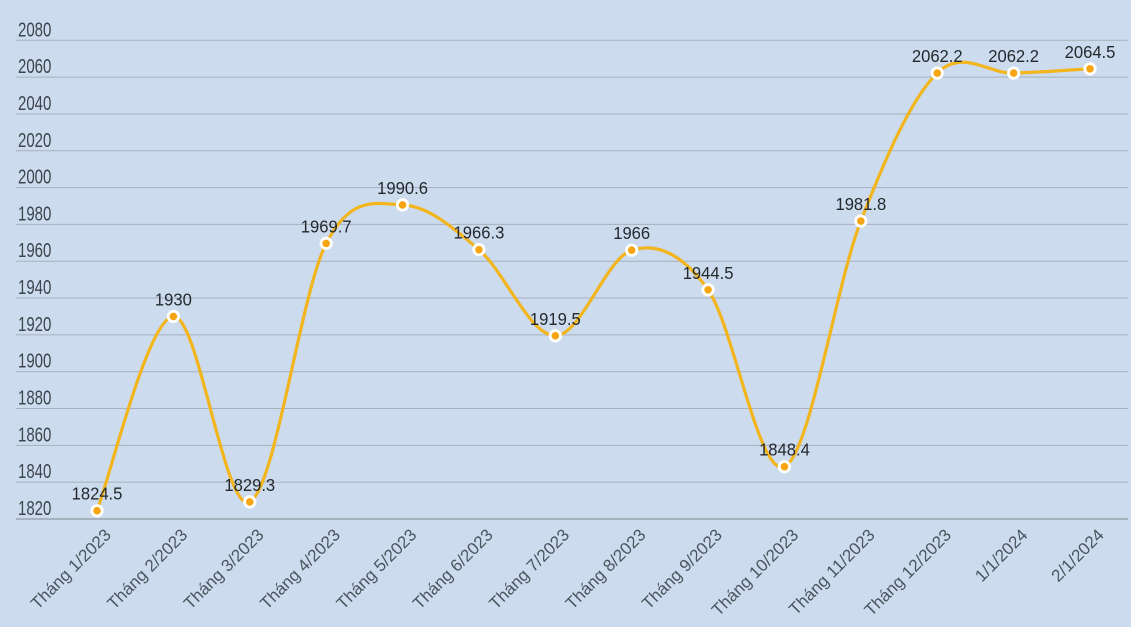 The height and width of the screenshot is (627, 1131). What do you see at coordinates (860, 204) in the screenshot?
I see `data-point-label: 1981.8` at bounding box center [860, 204].